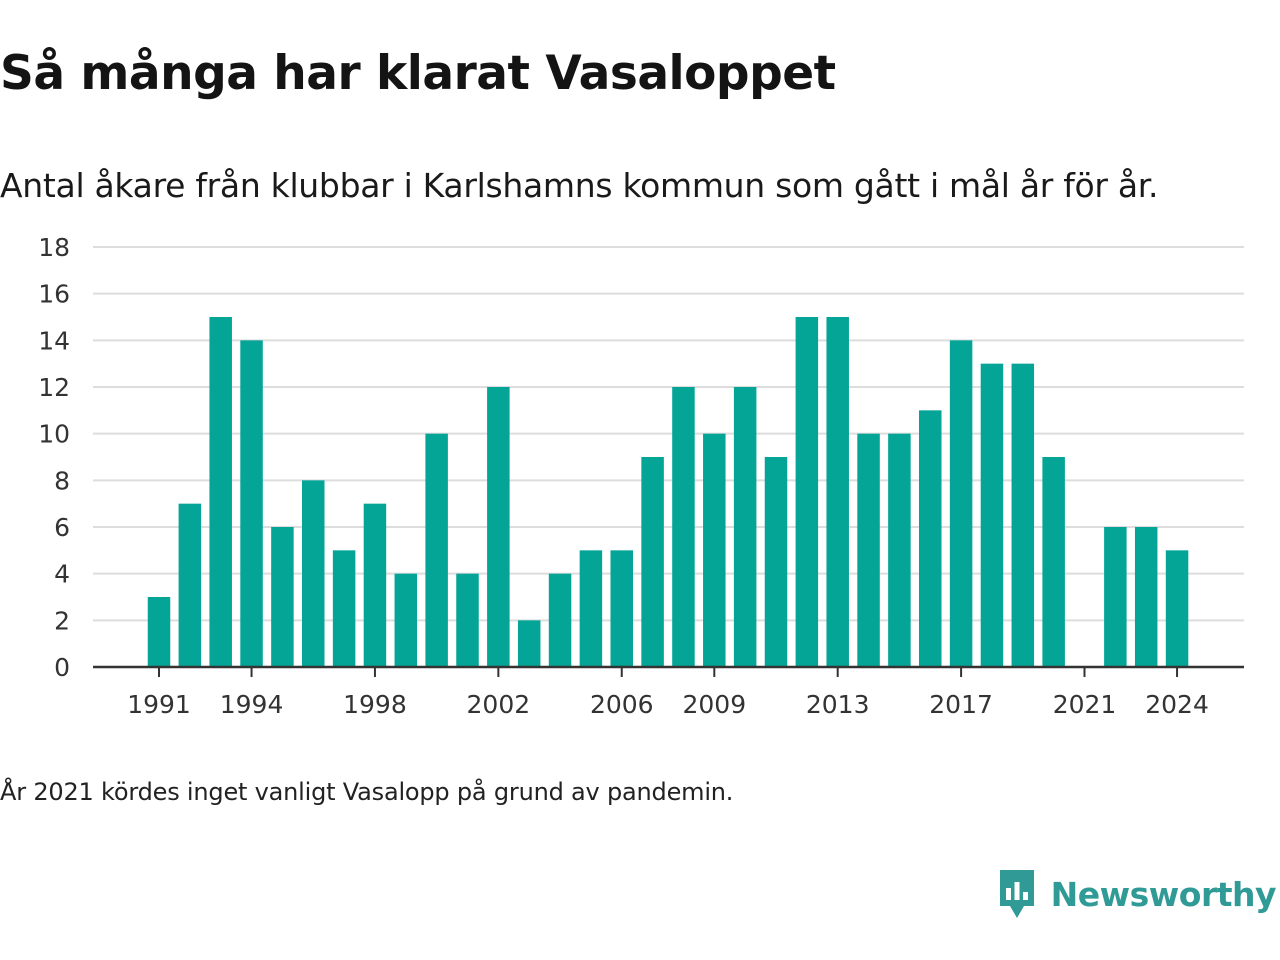  Describe the element at coordinates (62, 480) in the screenshot. I see `y-tick-label: 8` at that location.